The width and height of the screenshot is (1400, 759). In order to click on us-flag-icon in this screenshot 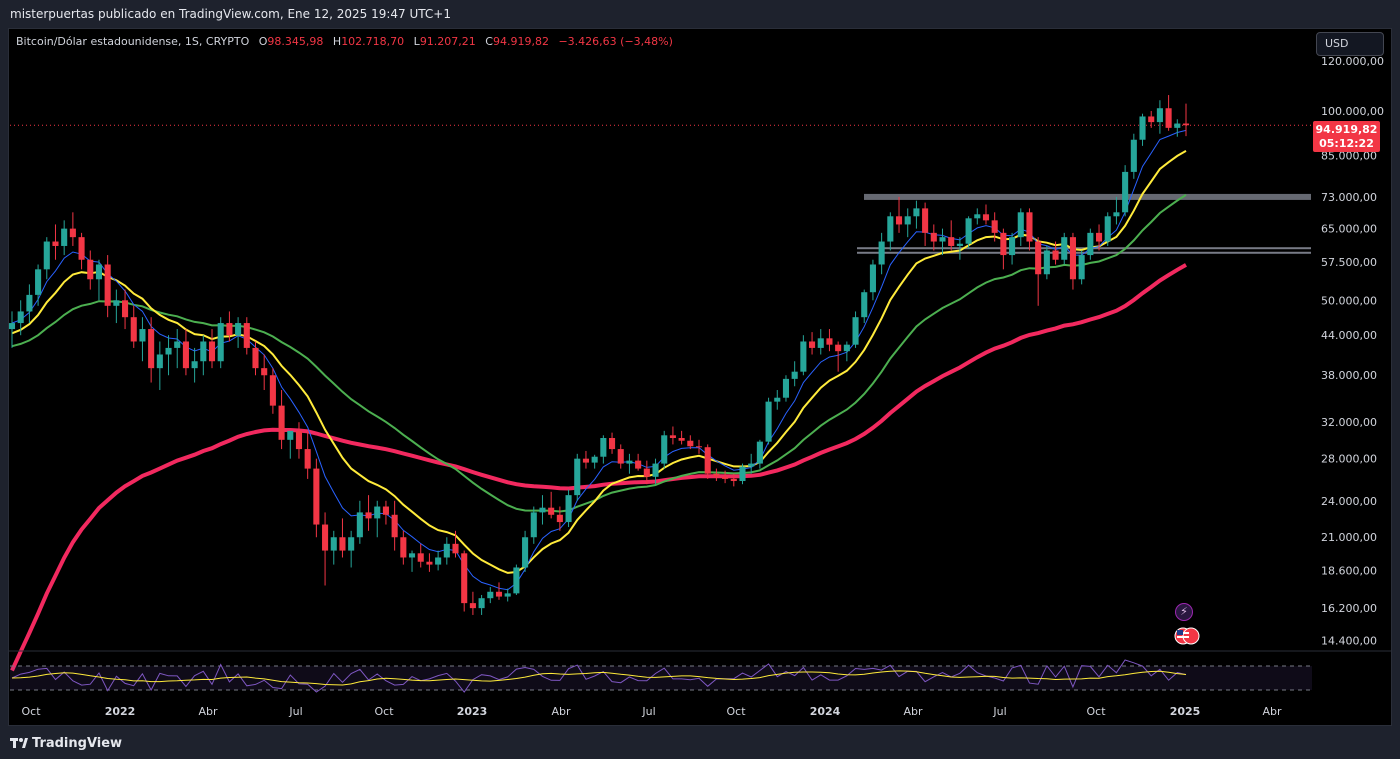, I will do `click(1187, 636)`.